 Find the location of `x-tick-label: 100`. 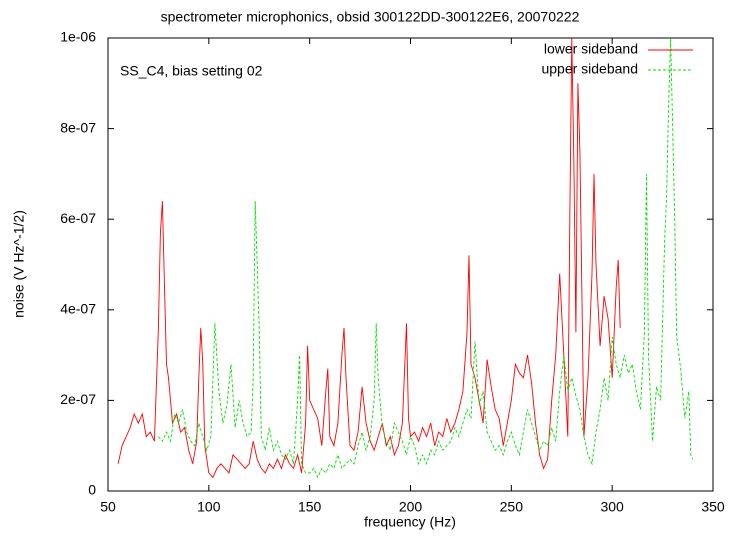

x-tick-label: 100 is located at coordinates (209, 507).